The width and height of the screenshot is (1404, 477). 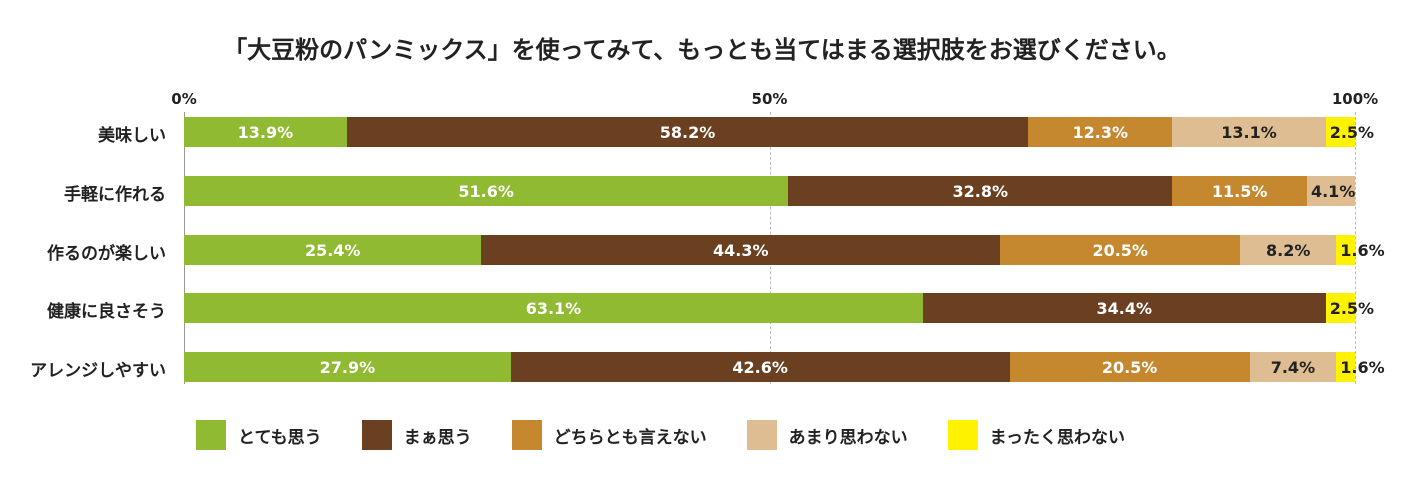 I want to click on data-label: 8.2%, so click(x=1288, y=250).